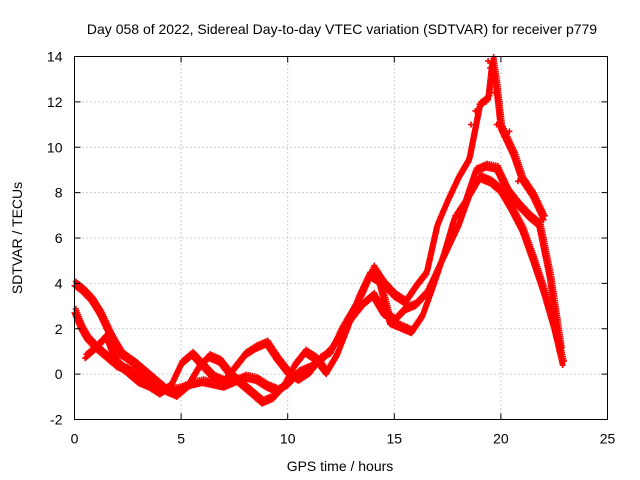  What do you see at coordinates (340, 466) in the screenshot?
I see `x-axis-label: GPS time / hours` at bounding box center [340, 466].